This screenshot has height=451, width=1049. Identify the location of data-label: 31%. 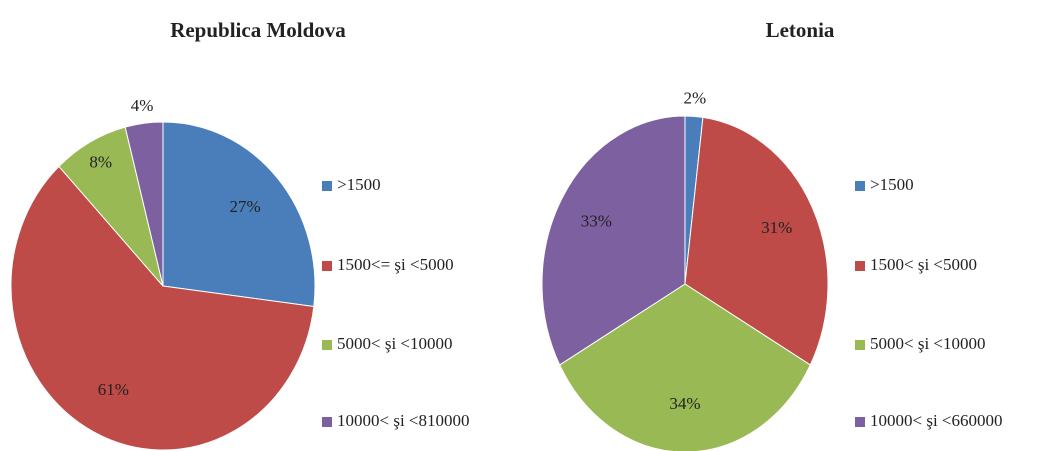
(776, 227).